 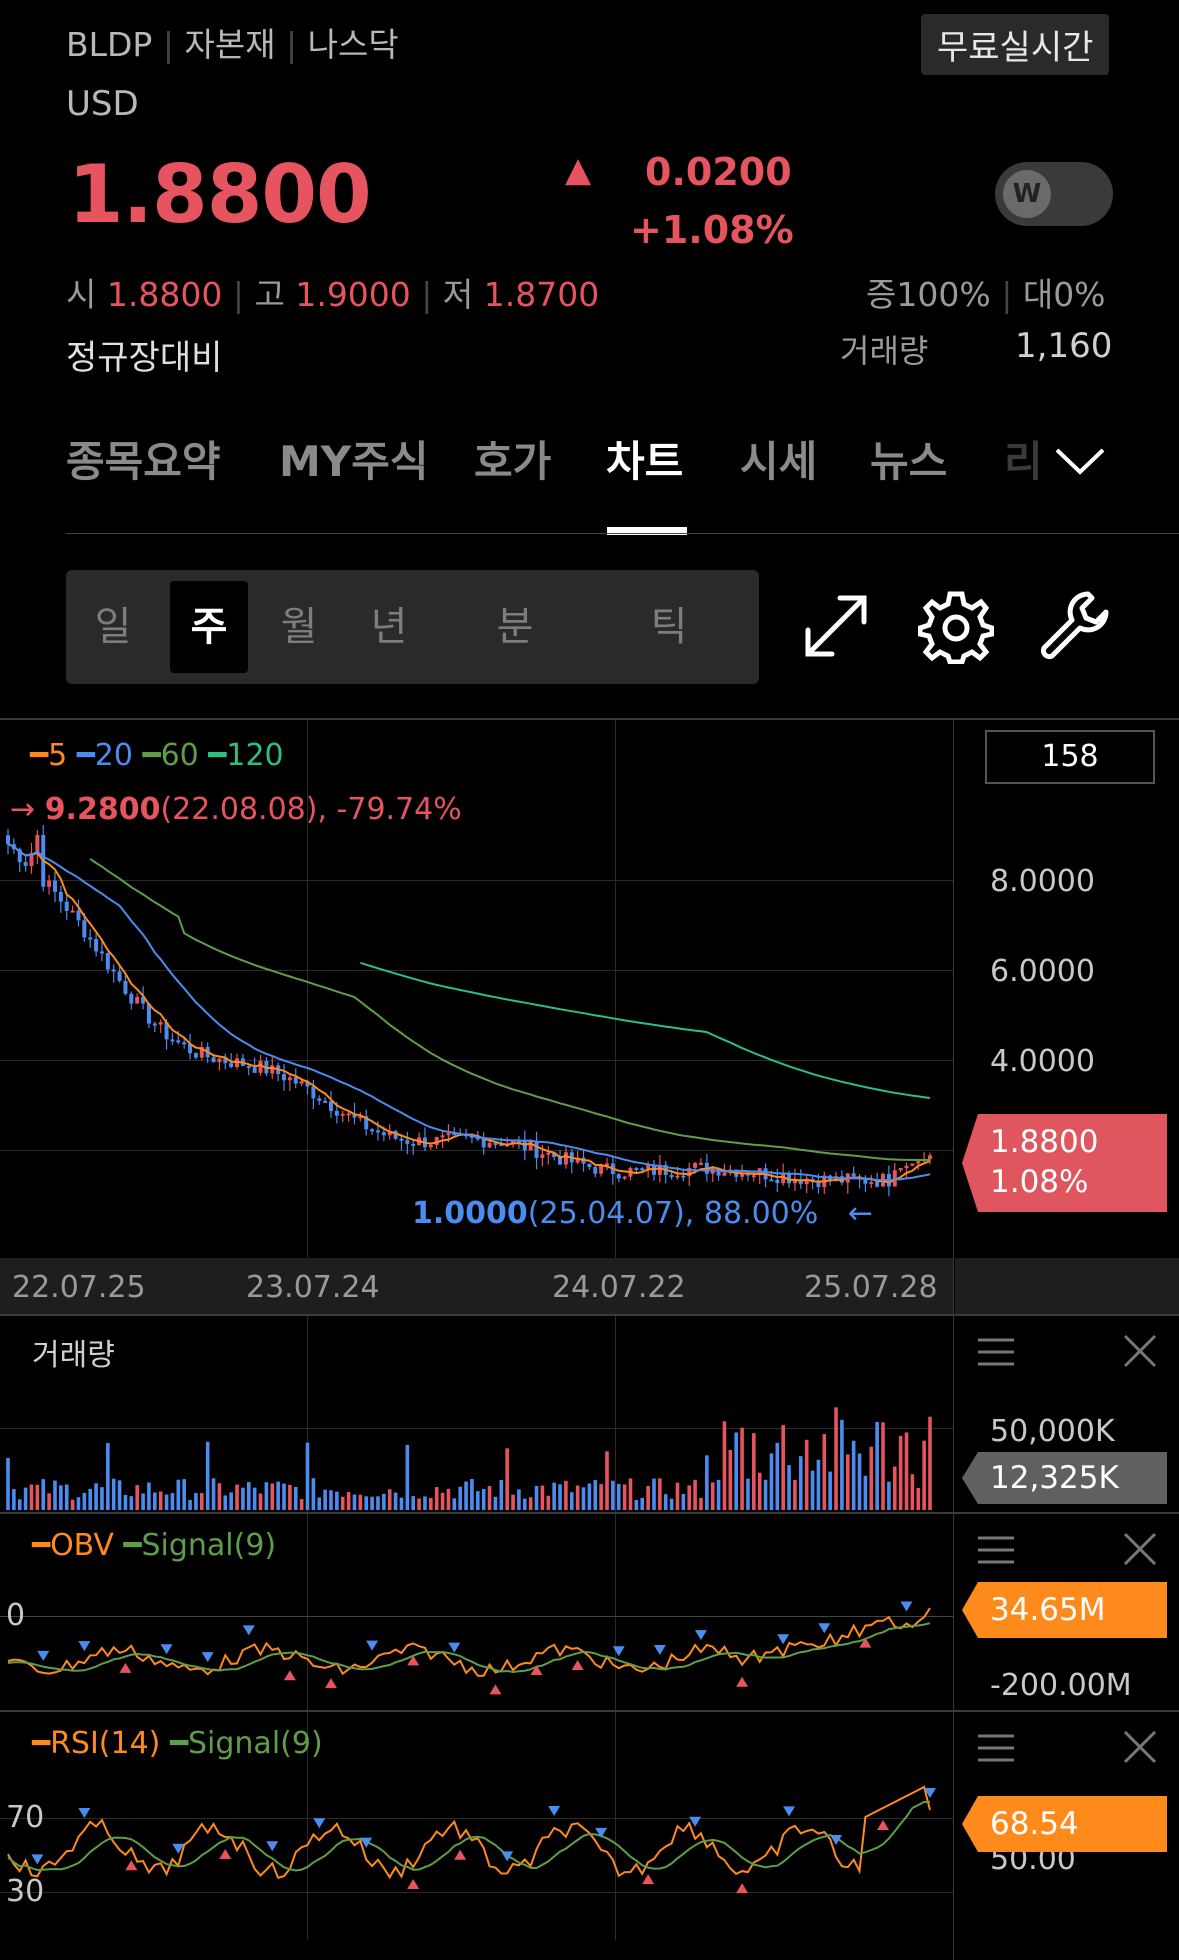 What do you see at coordinates (712, 230) in the screenshot?
I see `price-change-pct: +1.08%` at bounding box center [712, 230].